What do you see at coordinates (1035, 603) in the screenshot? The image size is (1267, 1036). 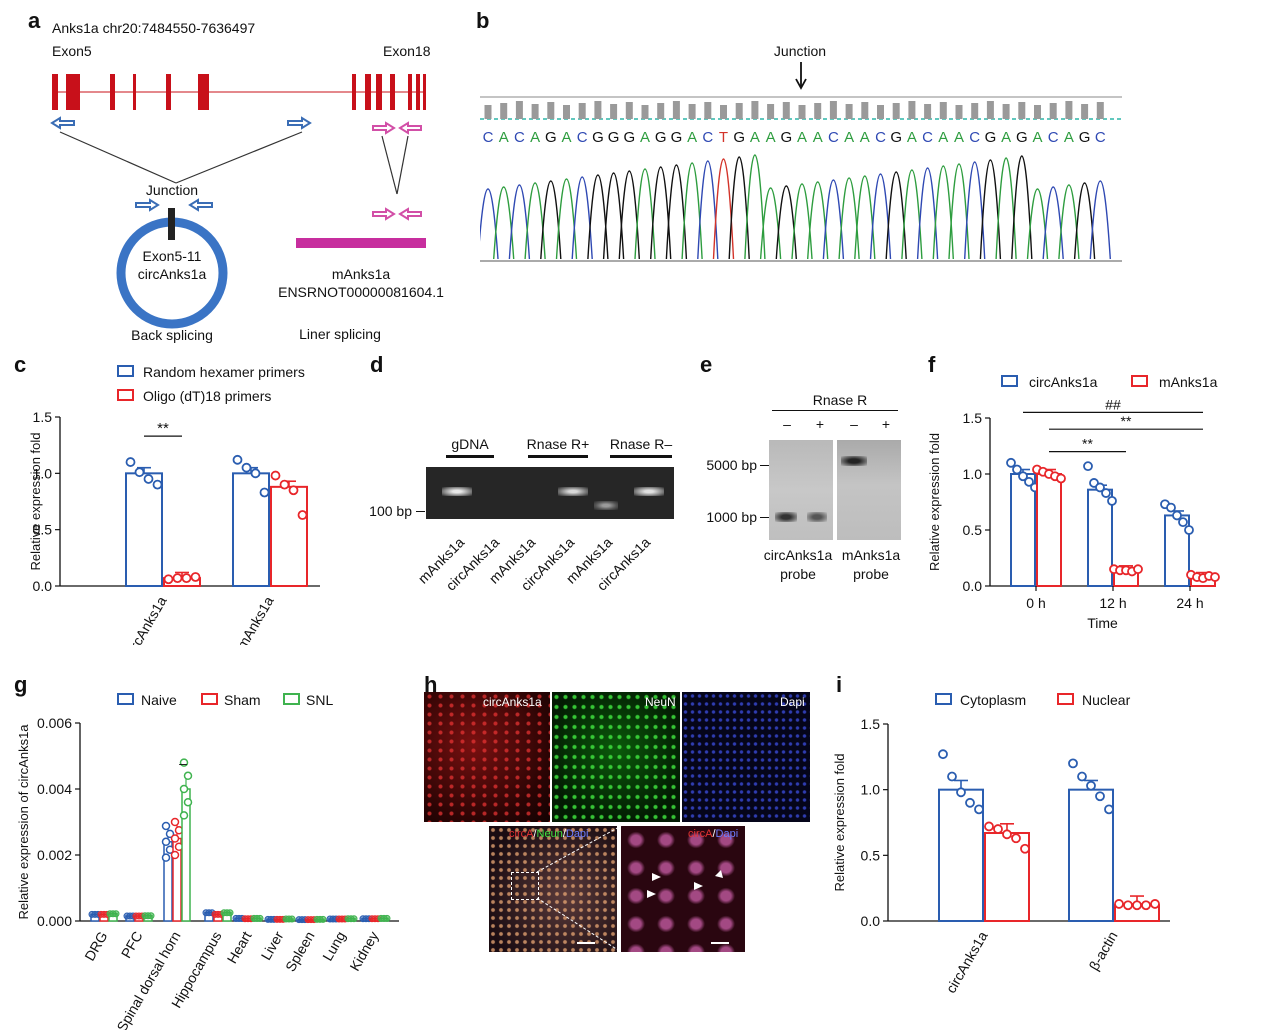 I see `x-tick-label: 0 h` at bounding box center [1035, 603].